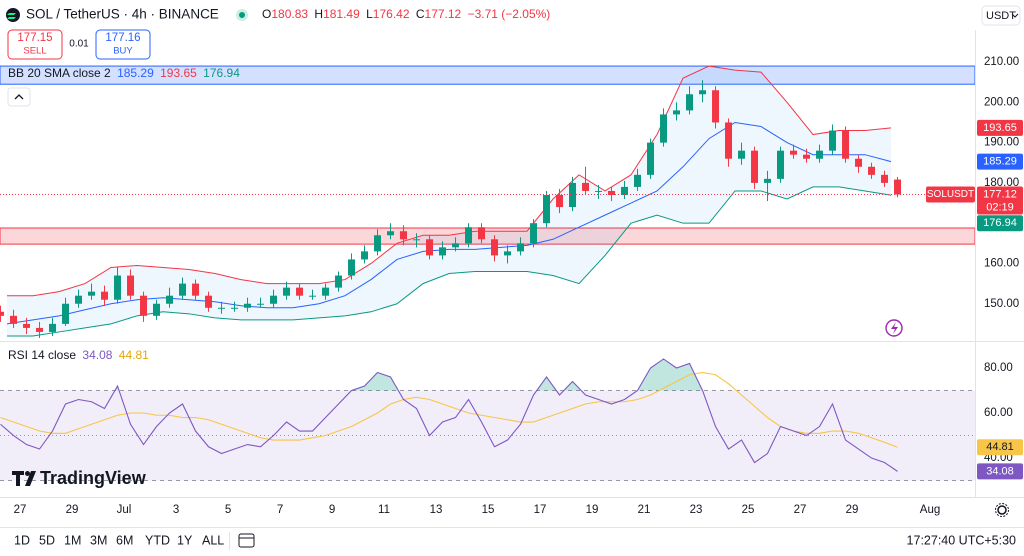 This screenshot has width=1024, height=556. Describe the element at coordinates (97, 355) in the screenshot. I see `rsi-value: 34.08` at that location.